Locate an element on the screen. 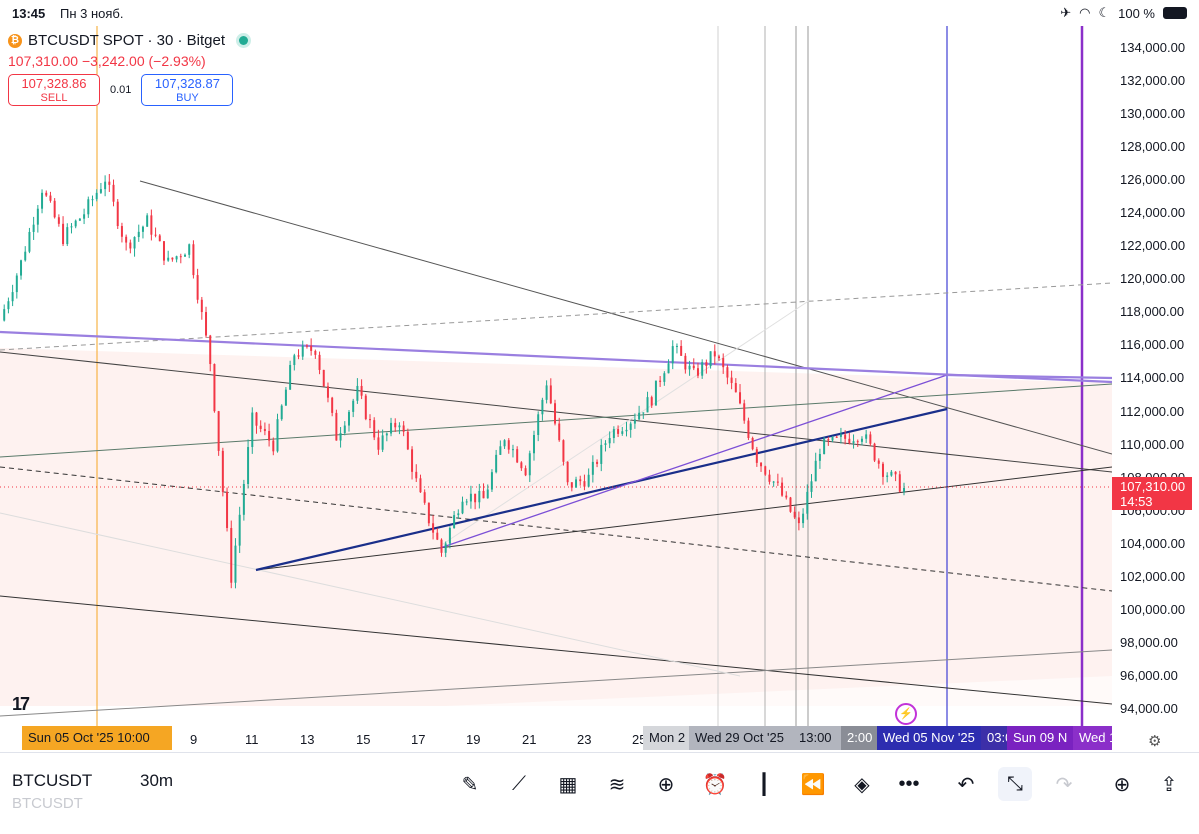 Image resolution: width=1199 pixels, height=834 pixels. redo-icon: ↷ is located at coordinates (1064, 784).